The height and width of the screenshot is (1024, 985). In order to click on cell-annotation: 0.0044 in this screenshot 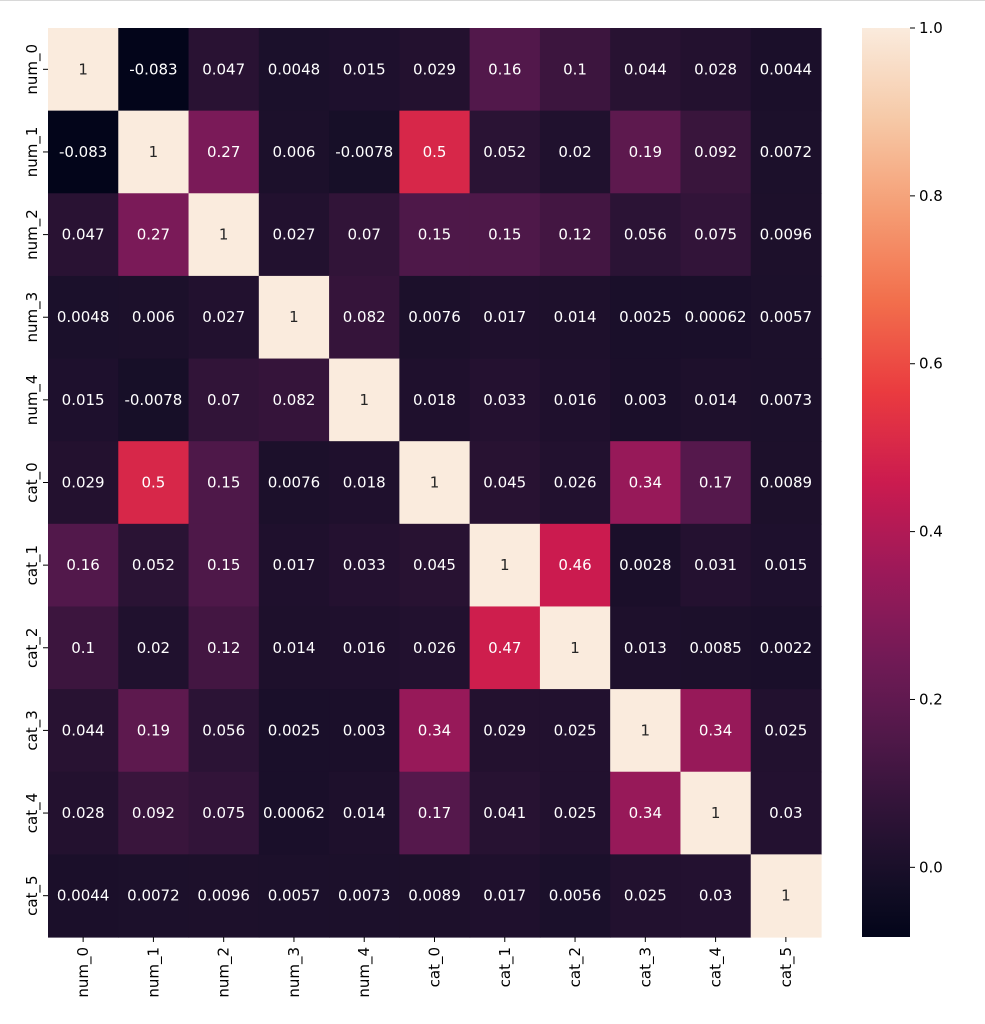, I will do `click(83, 896)`.